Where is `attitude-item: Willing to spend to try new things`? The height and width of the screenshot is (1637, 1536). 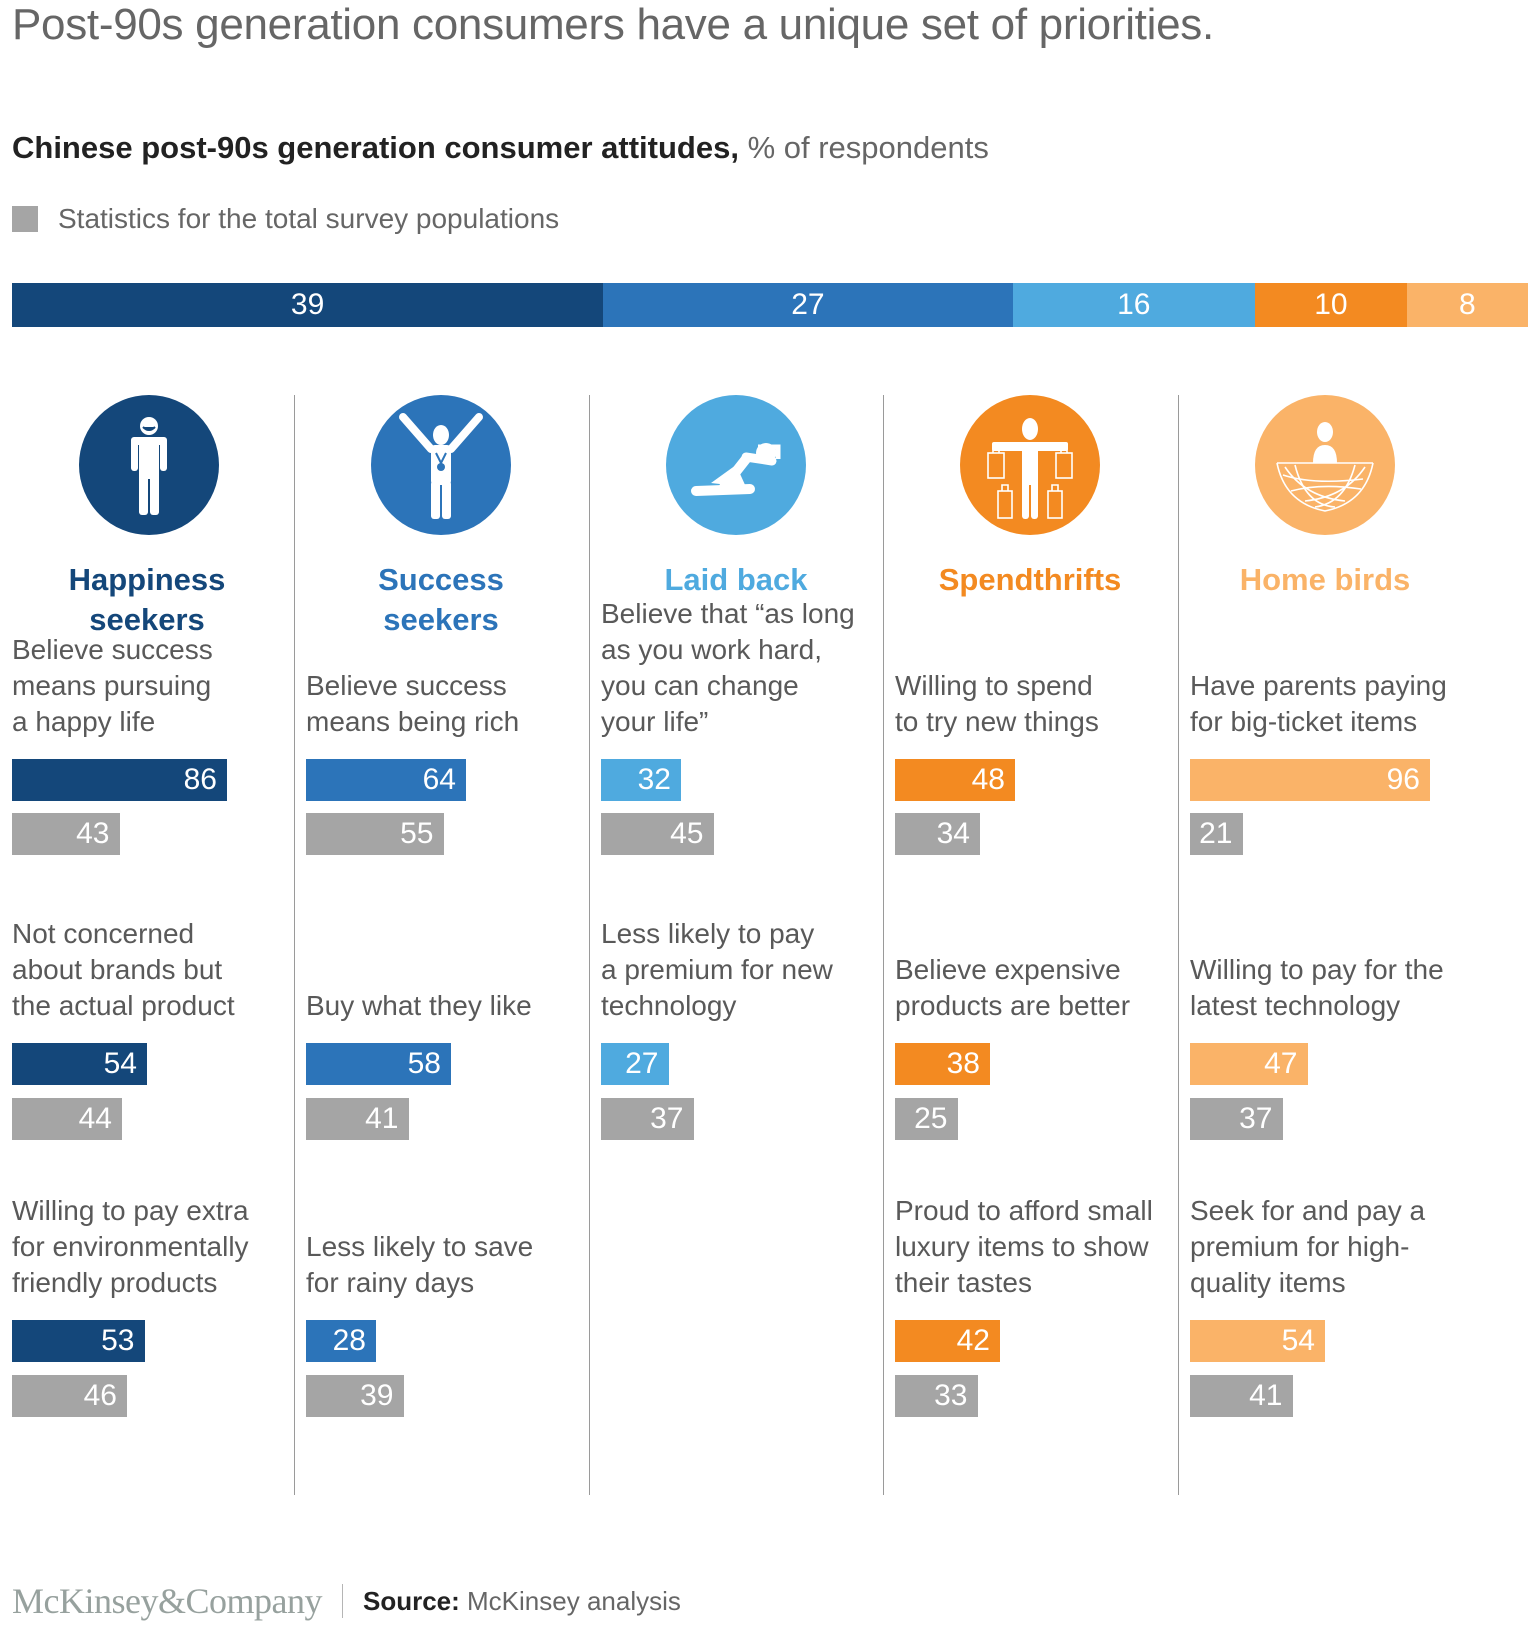 attitude-item: Willing to spend to try new things is located at coordinates (1040, 567).